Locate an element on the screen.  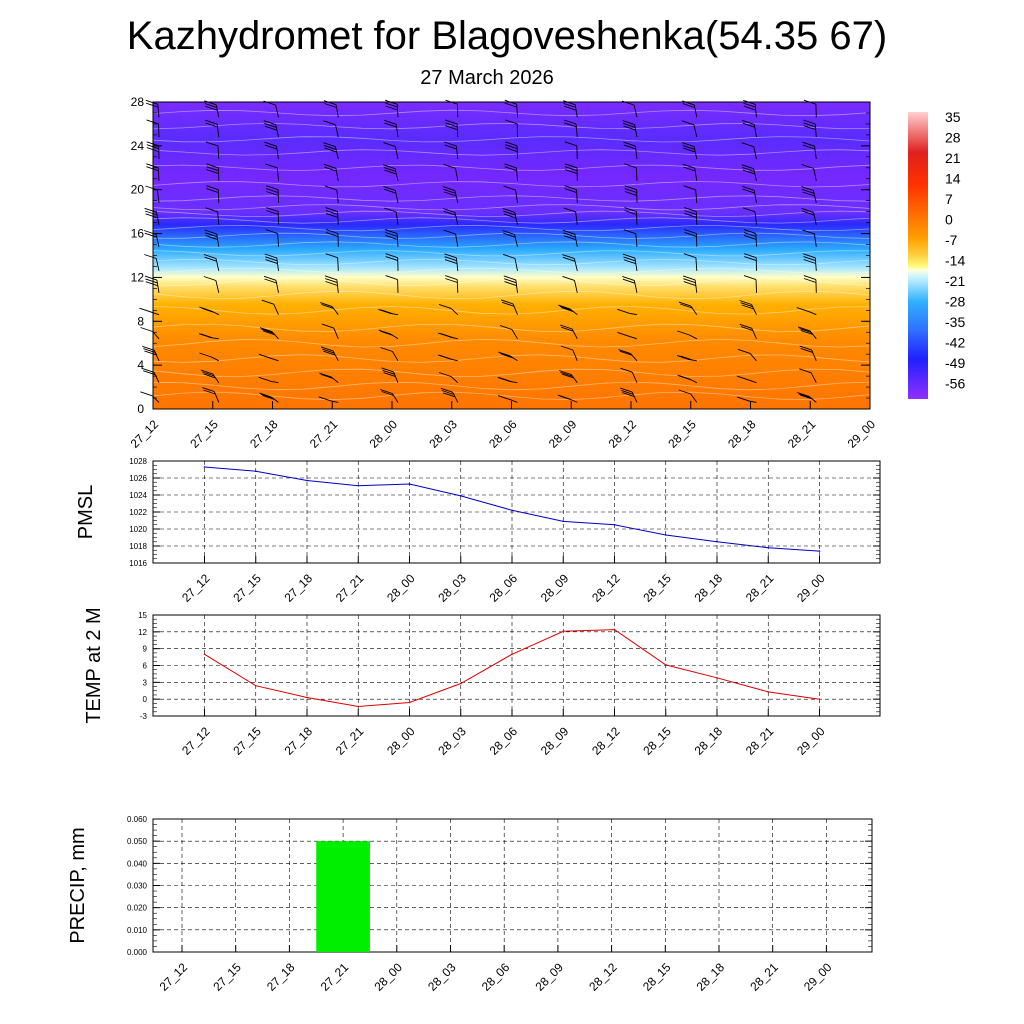
y-tick-label: 0 is located at coordinates (145, 699).